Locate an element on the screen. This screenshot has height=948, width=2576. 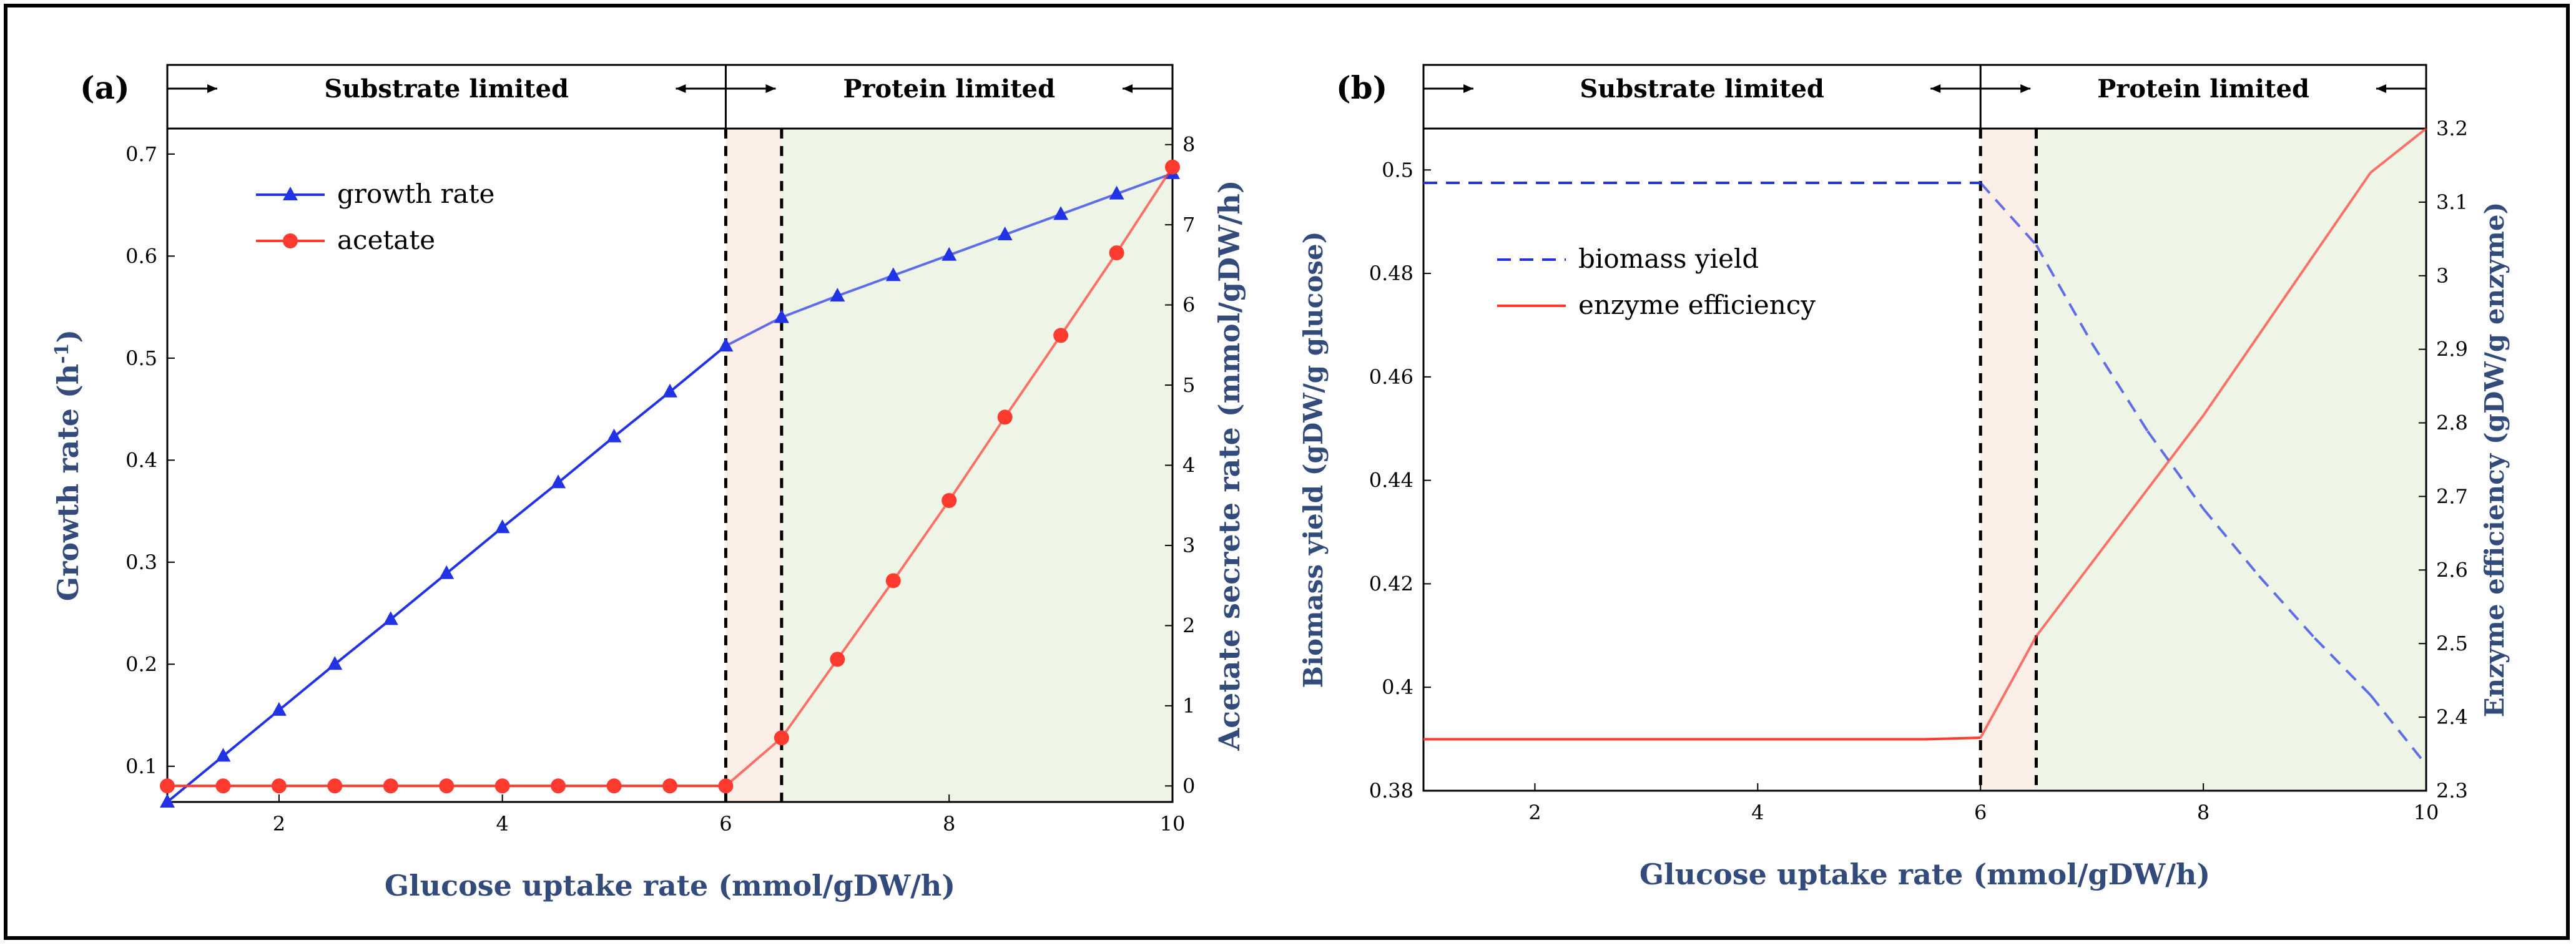
y2-tick-label: 2 is located at coordinates (1188, 625).